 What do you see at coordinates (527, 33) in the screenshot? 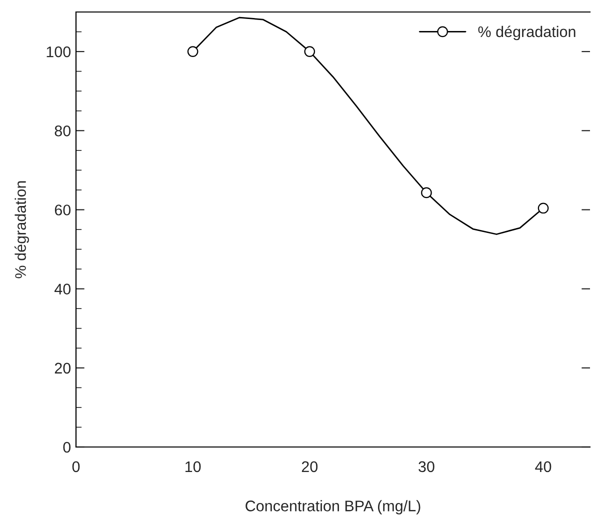
I see `legend-label: % dégradation` at bounding box center [527, 33].